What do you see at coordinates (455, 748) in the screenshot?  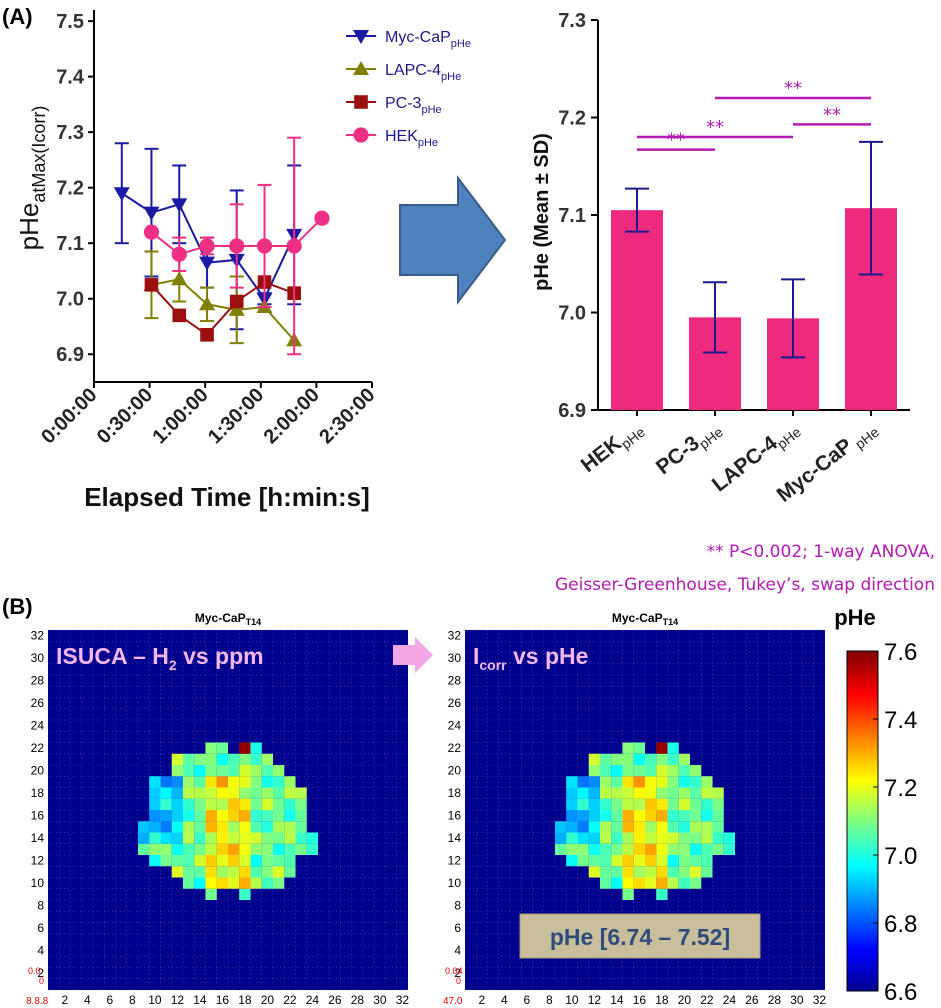 I see `heatmap-y-tick-label: 22` at bounding box center [455, 748].